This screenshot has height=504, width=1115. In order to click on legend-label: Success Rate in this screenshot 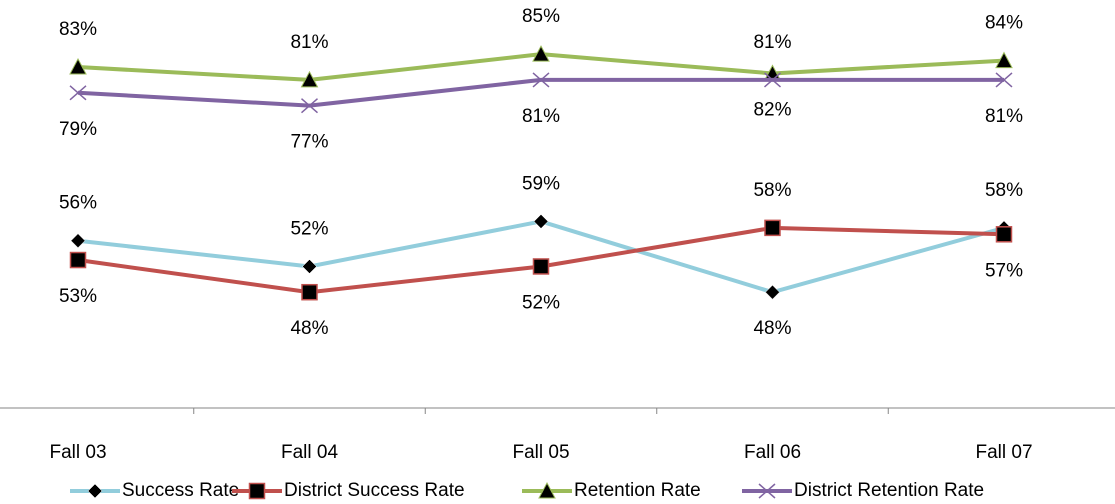, I will do `click(180, 490)`.